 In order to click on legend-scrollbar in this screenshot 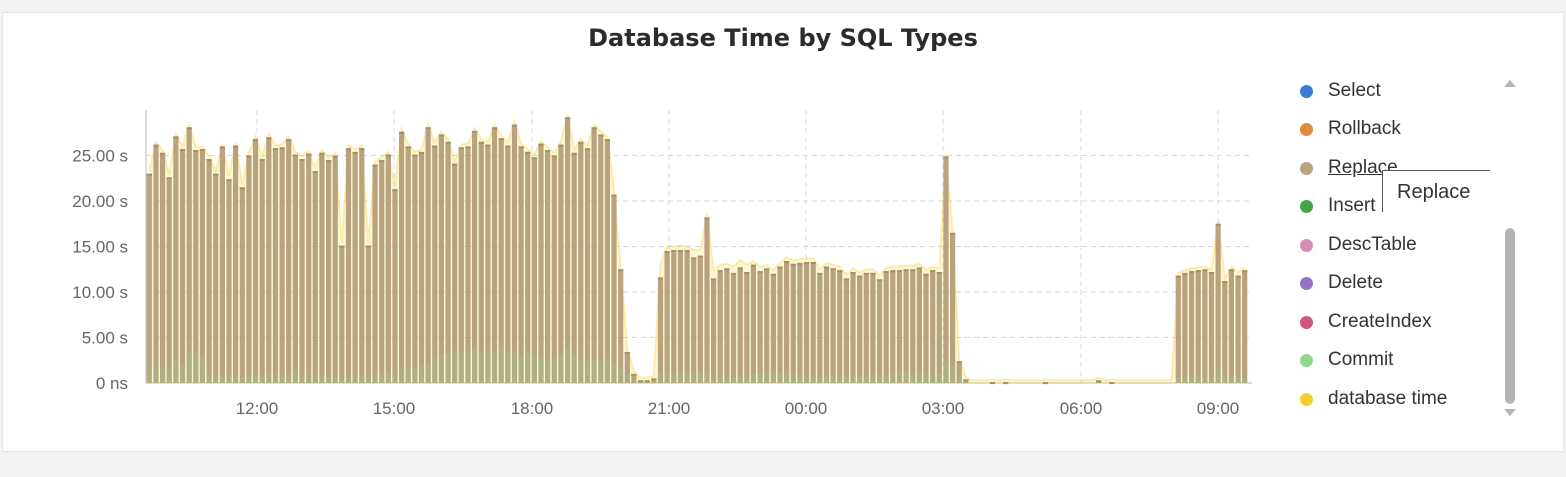, I will do `click(1510, 316)`.